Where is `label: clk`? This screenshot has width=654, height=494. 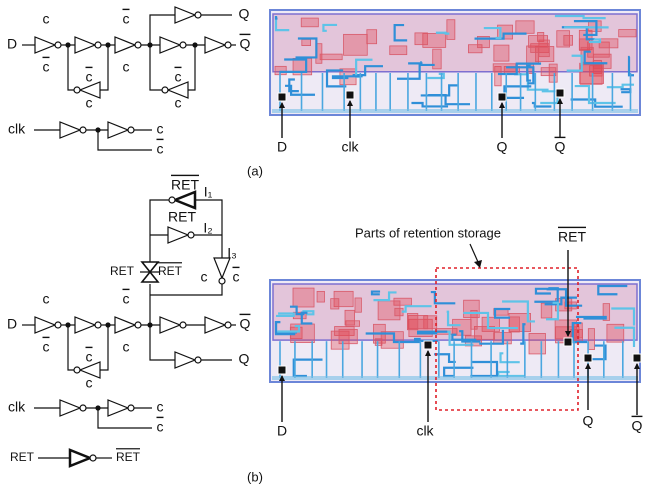
label: clk is located at coordinates (350, 147).